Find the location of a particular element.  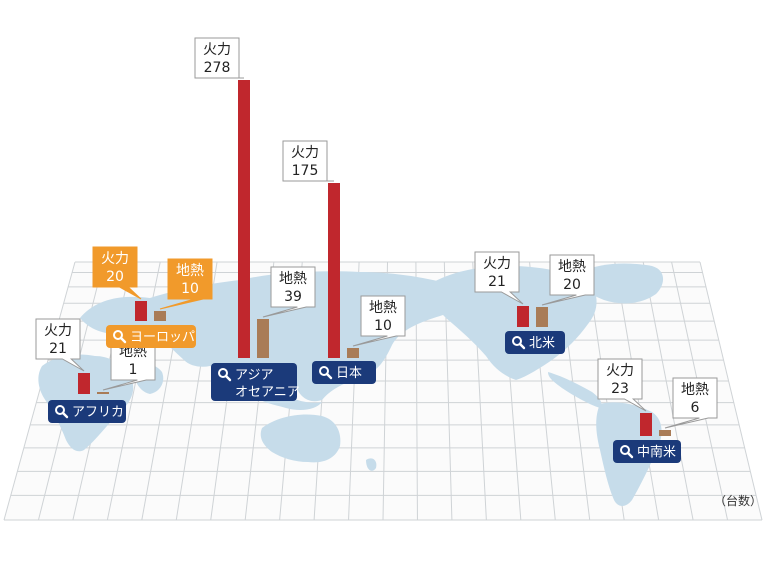

region-button-europe: ヨーロッパ is located at coordinates (151, 336).